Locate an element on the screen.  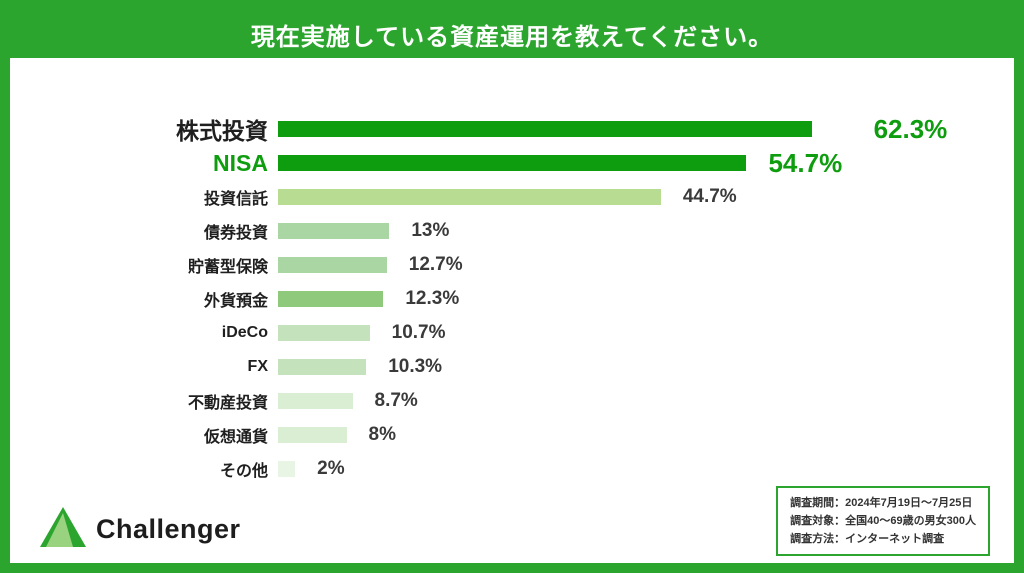
bar-row: 投資信託 44.7% is located at coordinates (502, 197).